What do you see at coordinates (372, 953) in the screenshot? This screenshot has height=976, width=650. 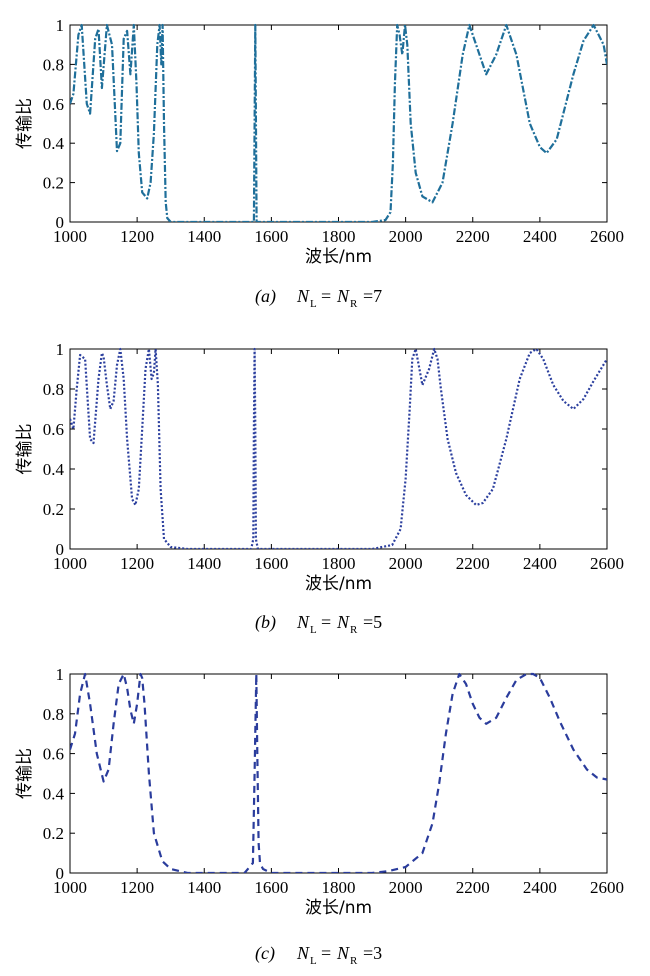 I see `caption-n-value: =3` at bounding box center [372, 953].